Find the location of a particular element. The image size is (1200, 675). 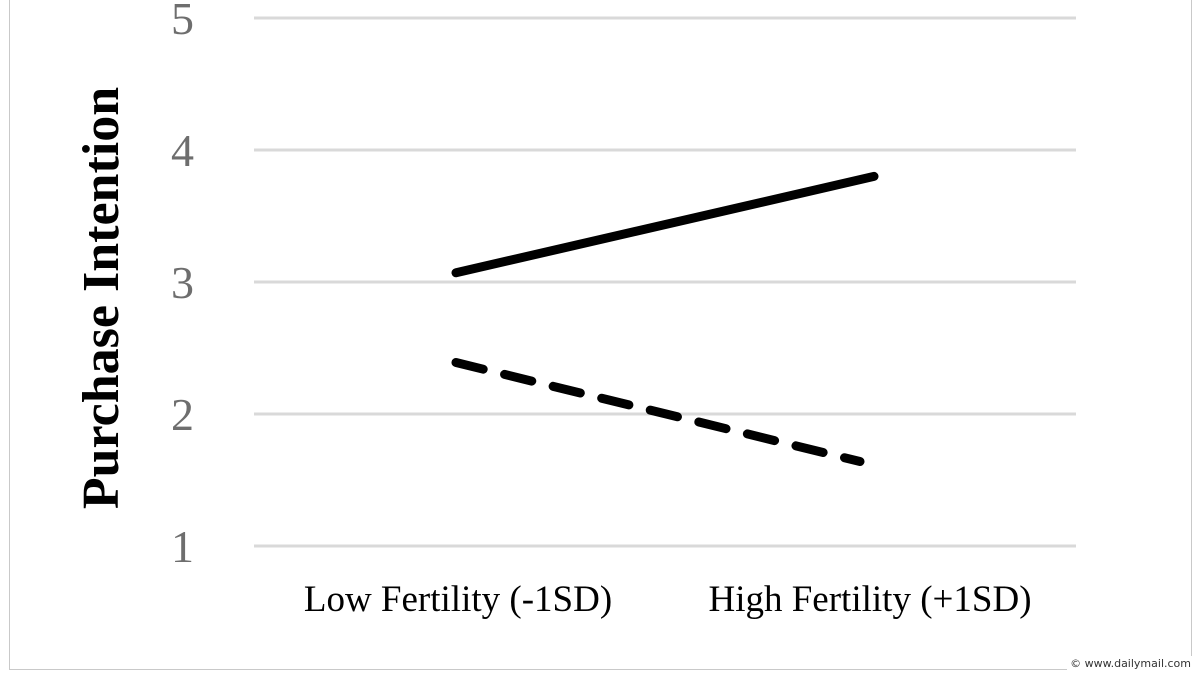

x-category-label: Low Fertility (-1SD) is located at coordinates (458, 599).